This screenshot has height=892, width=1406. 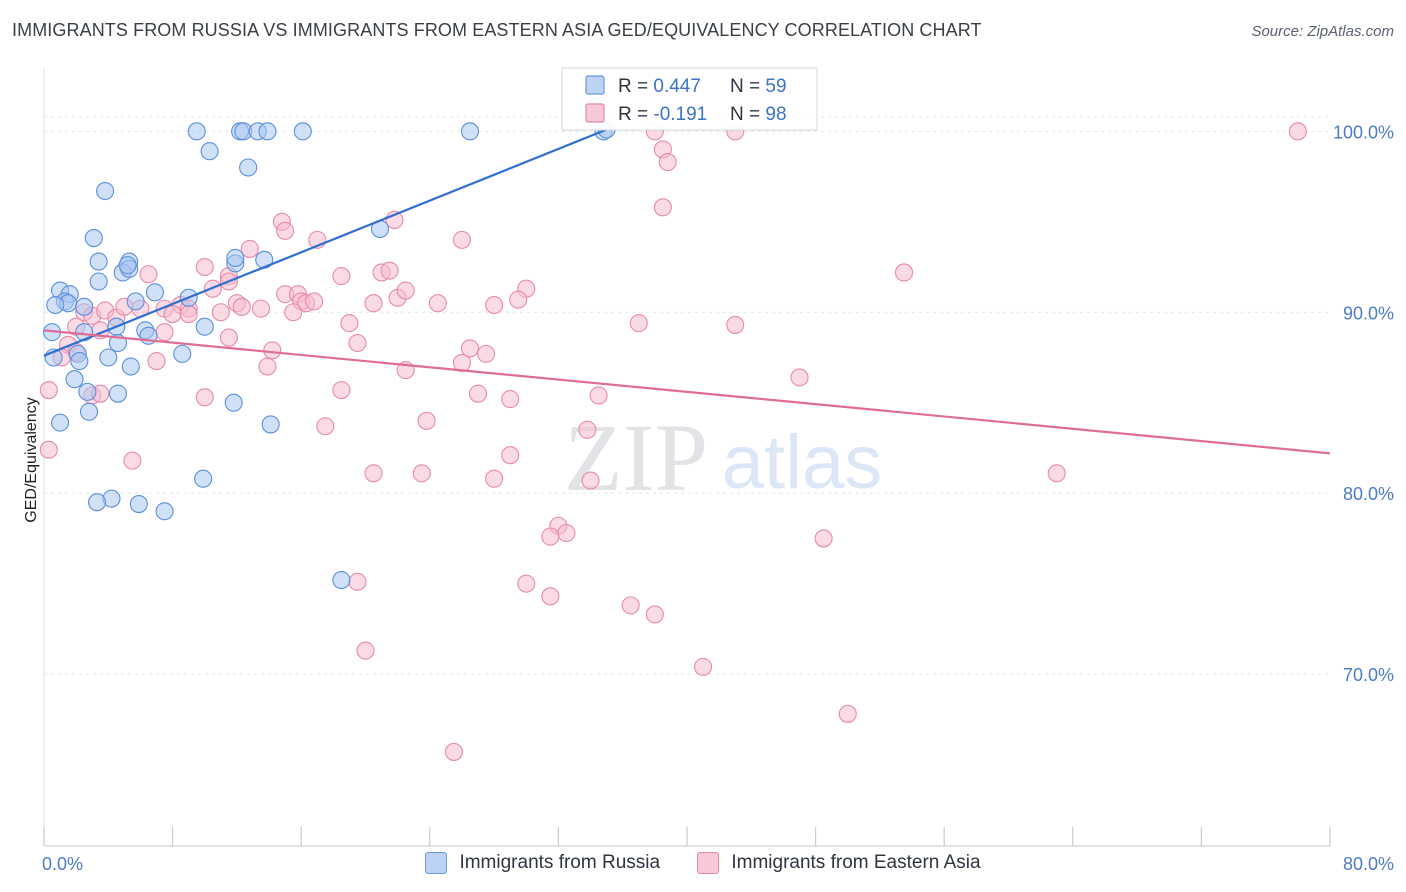 What do you see at coordinates (436, 863) in the screenshot?
I see `series-legend-russia-swatch` at bounding box center [436, 863].